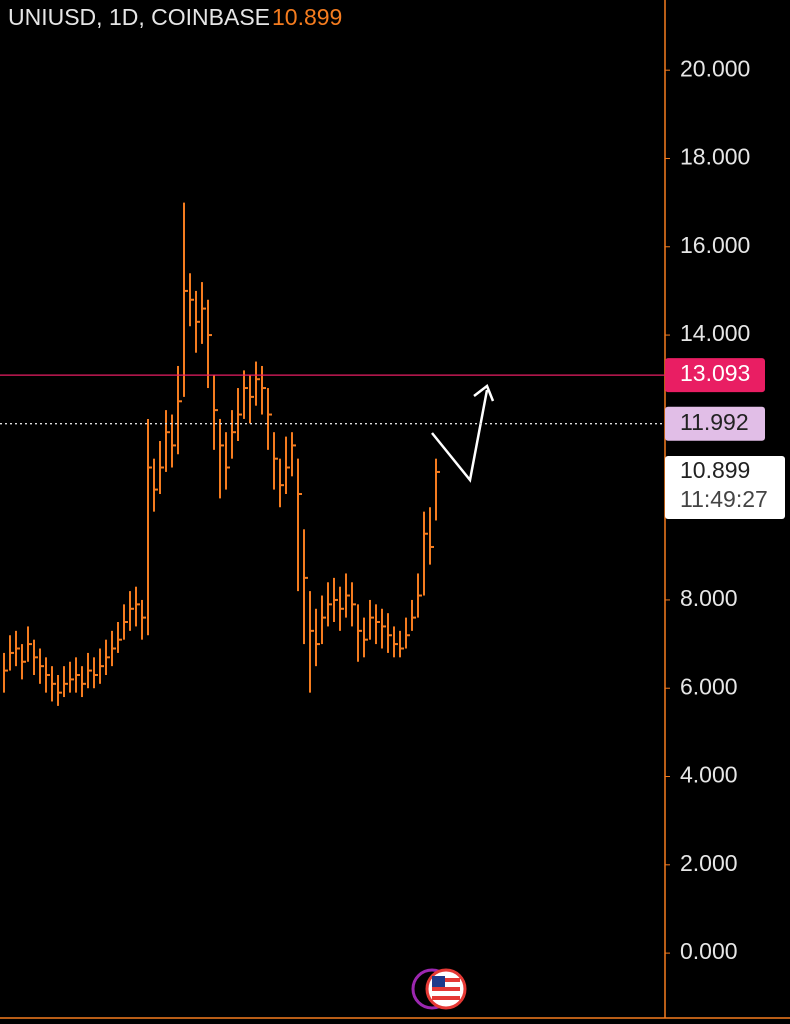 This screenshot has width=790, height=1024. What do you see at coordinates (715, 68) in the screenshot?
I see `y-tick-label: 20.000` at bounding box center [715, 68].